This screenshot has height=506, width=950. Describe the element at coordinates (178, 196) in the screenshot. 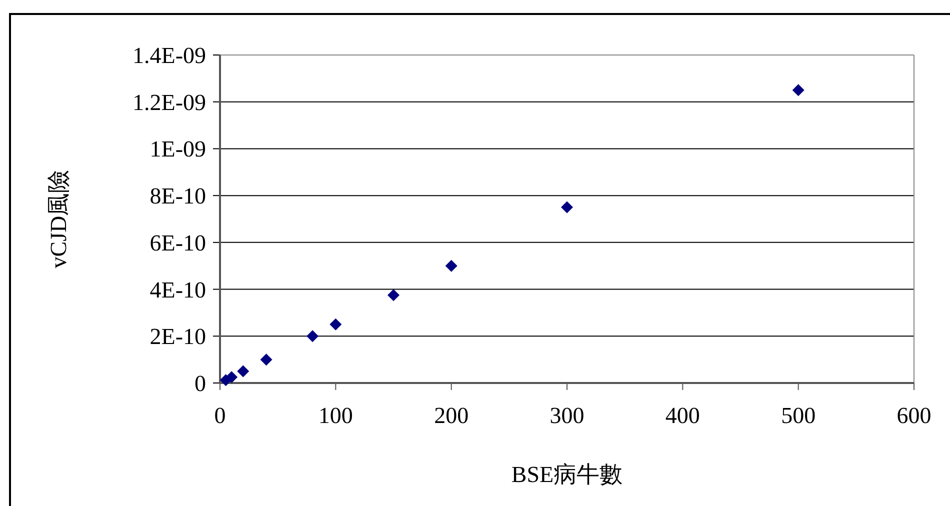

I see `y-tick-label: 8E-10` at that location.